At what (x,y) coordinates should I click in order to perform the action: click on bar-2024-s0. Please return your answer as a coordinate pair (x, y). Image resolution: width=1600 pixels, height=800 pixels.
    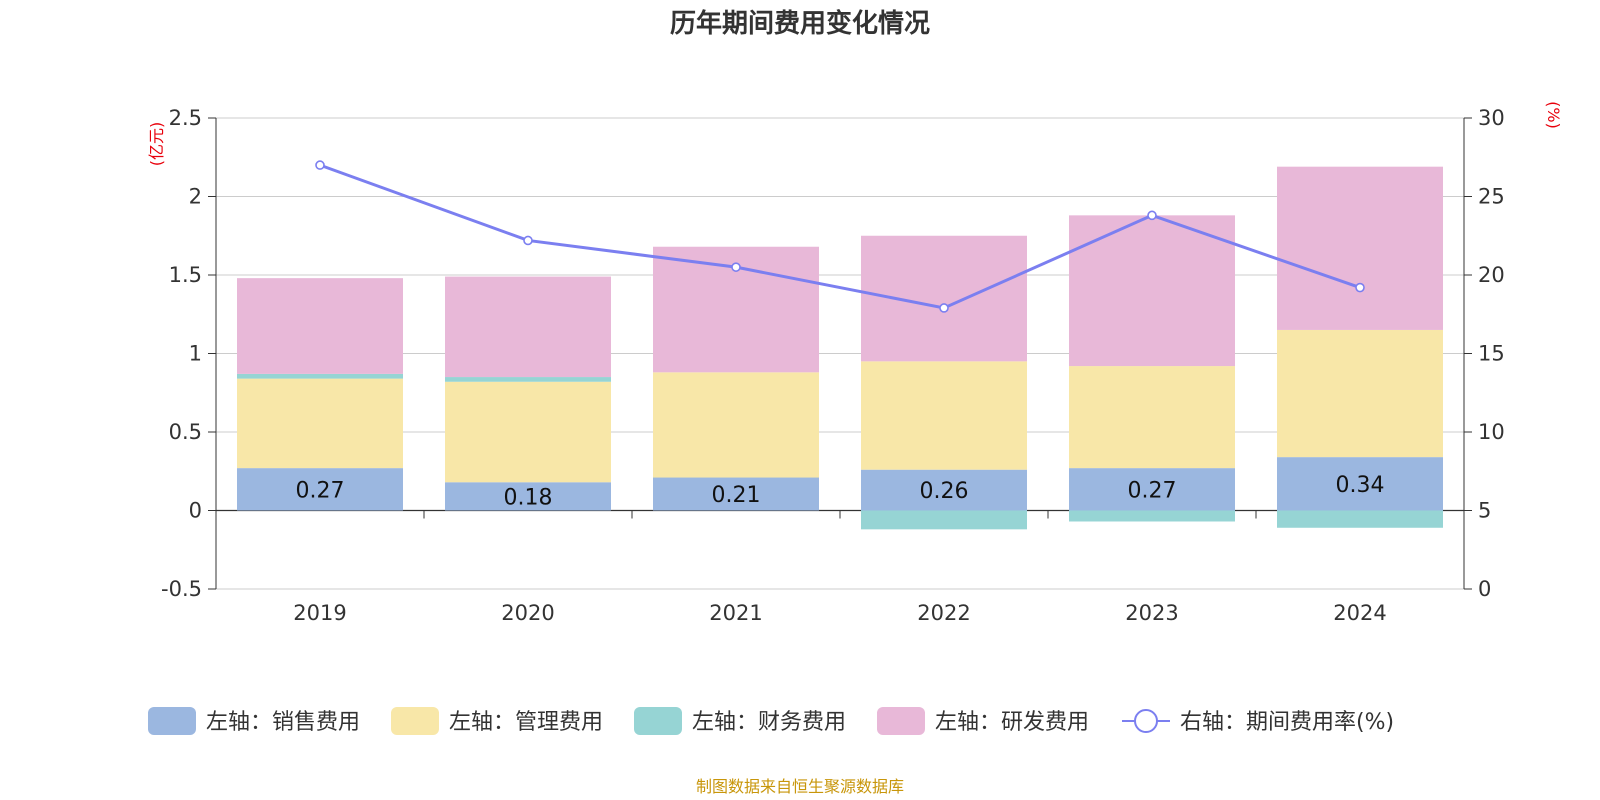
    Looking at the image, I should click on (1360, 484).